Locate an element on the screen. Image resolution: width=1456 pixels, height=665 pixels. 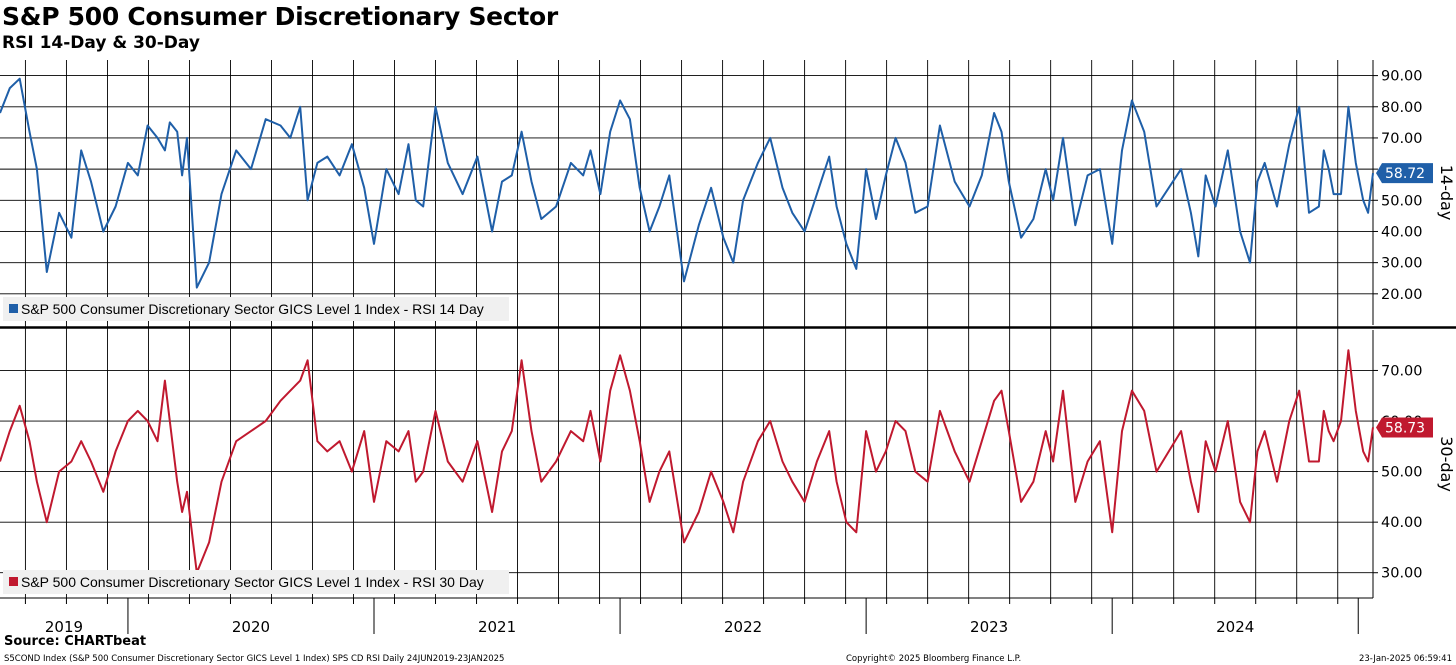
source-label: Source: CHARTbeat is located at coordinates (75, 641).